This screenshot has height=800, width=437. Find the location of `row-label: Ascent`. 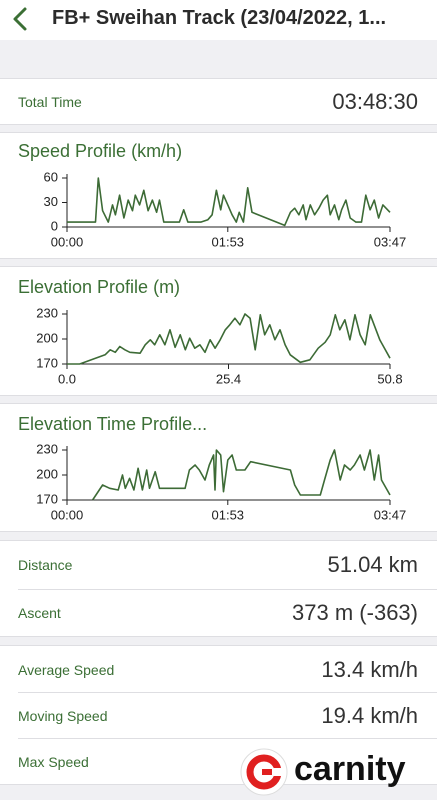

row-label: Ascent is located at coordinates (39, 612).